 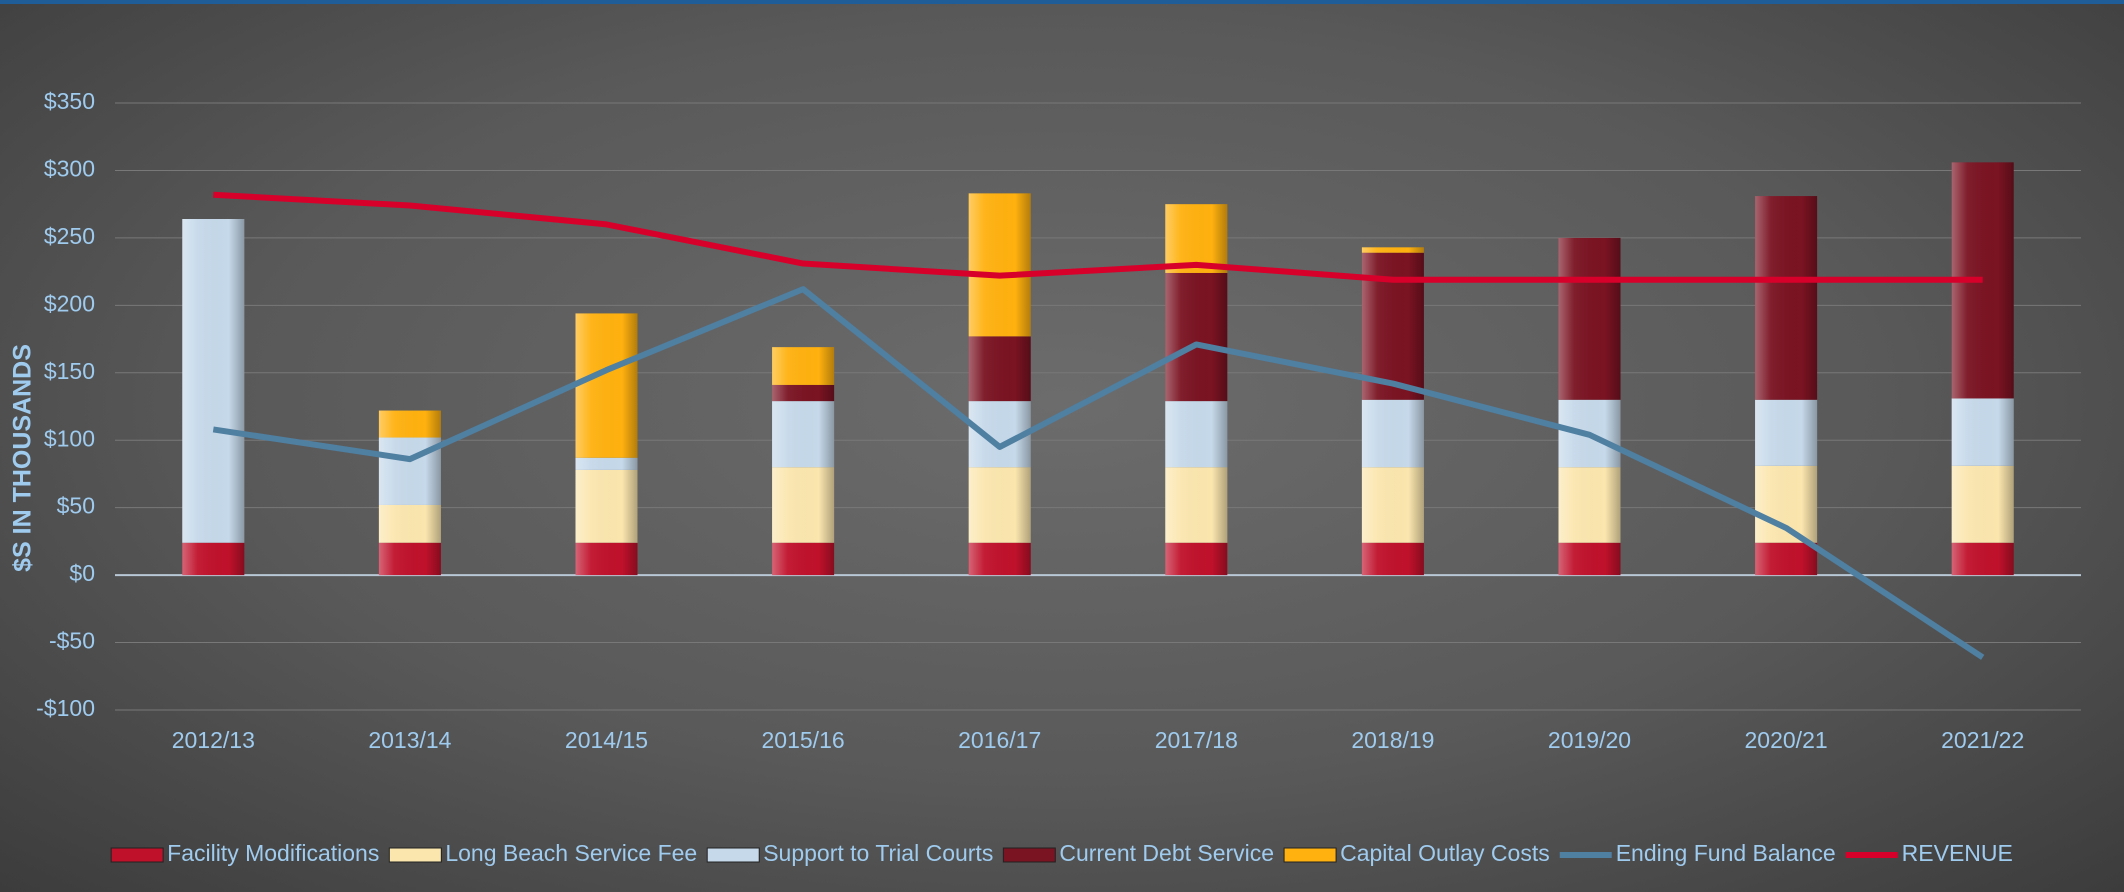 What do you see at coordinates (1098, 237) in the screenshot?
I see `line` at bounding box center [1098, 237].